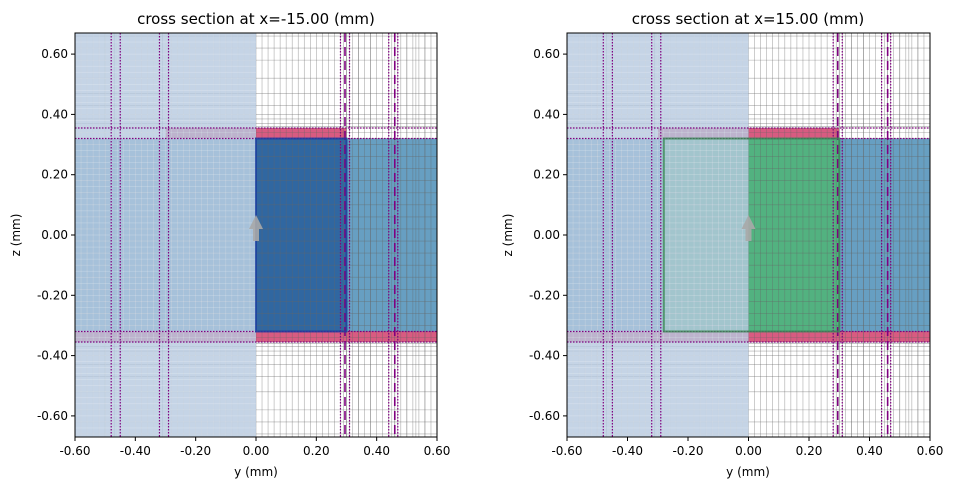 This screenshot has width=954, height=490. Describe the element at coordinates (256, 19) in the screenshot. I see `panel-title: cross section at x=-15.00 (mm)` at that location.